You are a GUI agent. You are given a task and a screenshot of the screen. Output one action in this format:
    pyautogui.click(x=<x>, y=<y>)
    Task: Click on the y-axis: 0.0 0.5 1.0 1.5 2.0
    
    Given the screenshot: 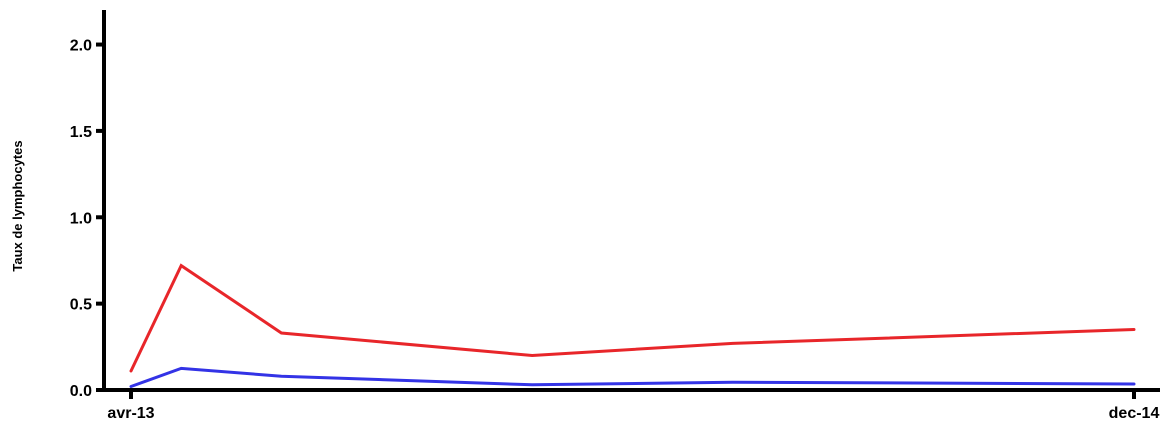 What is the action you would take?
    pyautogui.click(x=88, y=205)
    